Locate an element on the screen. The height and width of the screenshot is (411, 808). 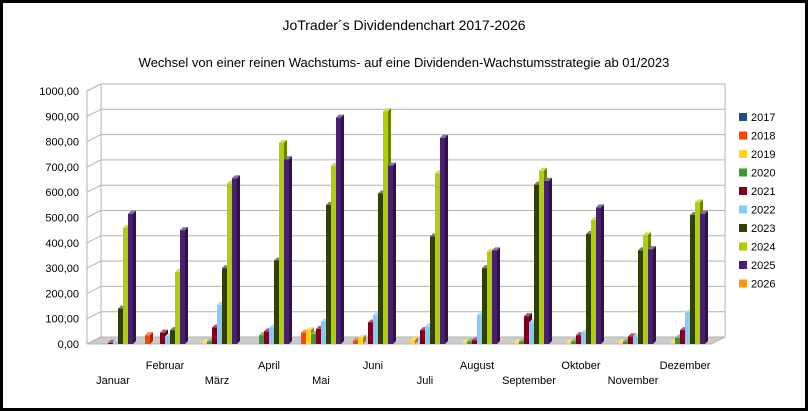
bar-september-2021-top is located at coordinates (528, 315).